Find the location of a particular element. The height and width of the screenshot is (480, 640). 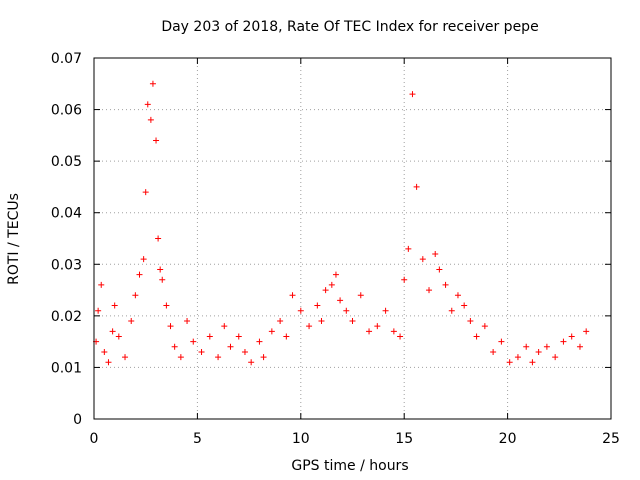

y-tick-label: 0.05 is located at coordinates (66, 162).